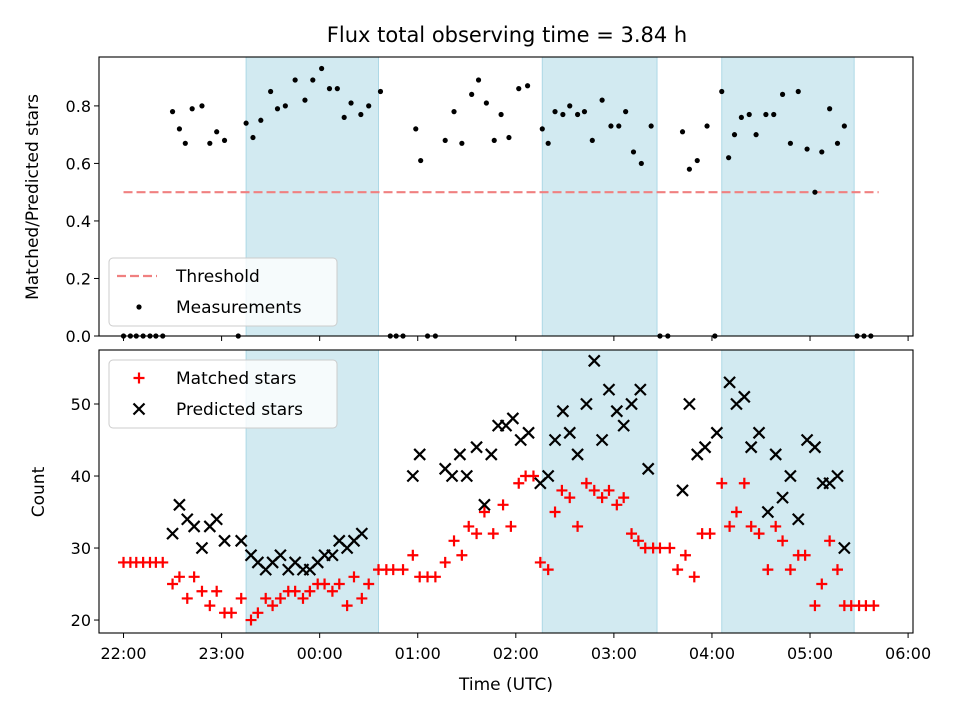 The width and height of the screenshot is (960, 720). I want to click on y-tick-label: 0.8, so click(78, 106).